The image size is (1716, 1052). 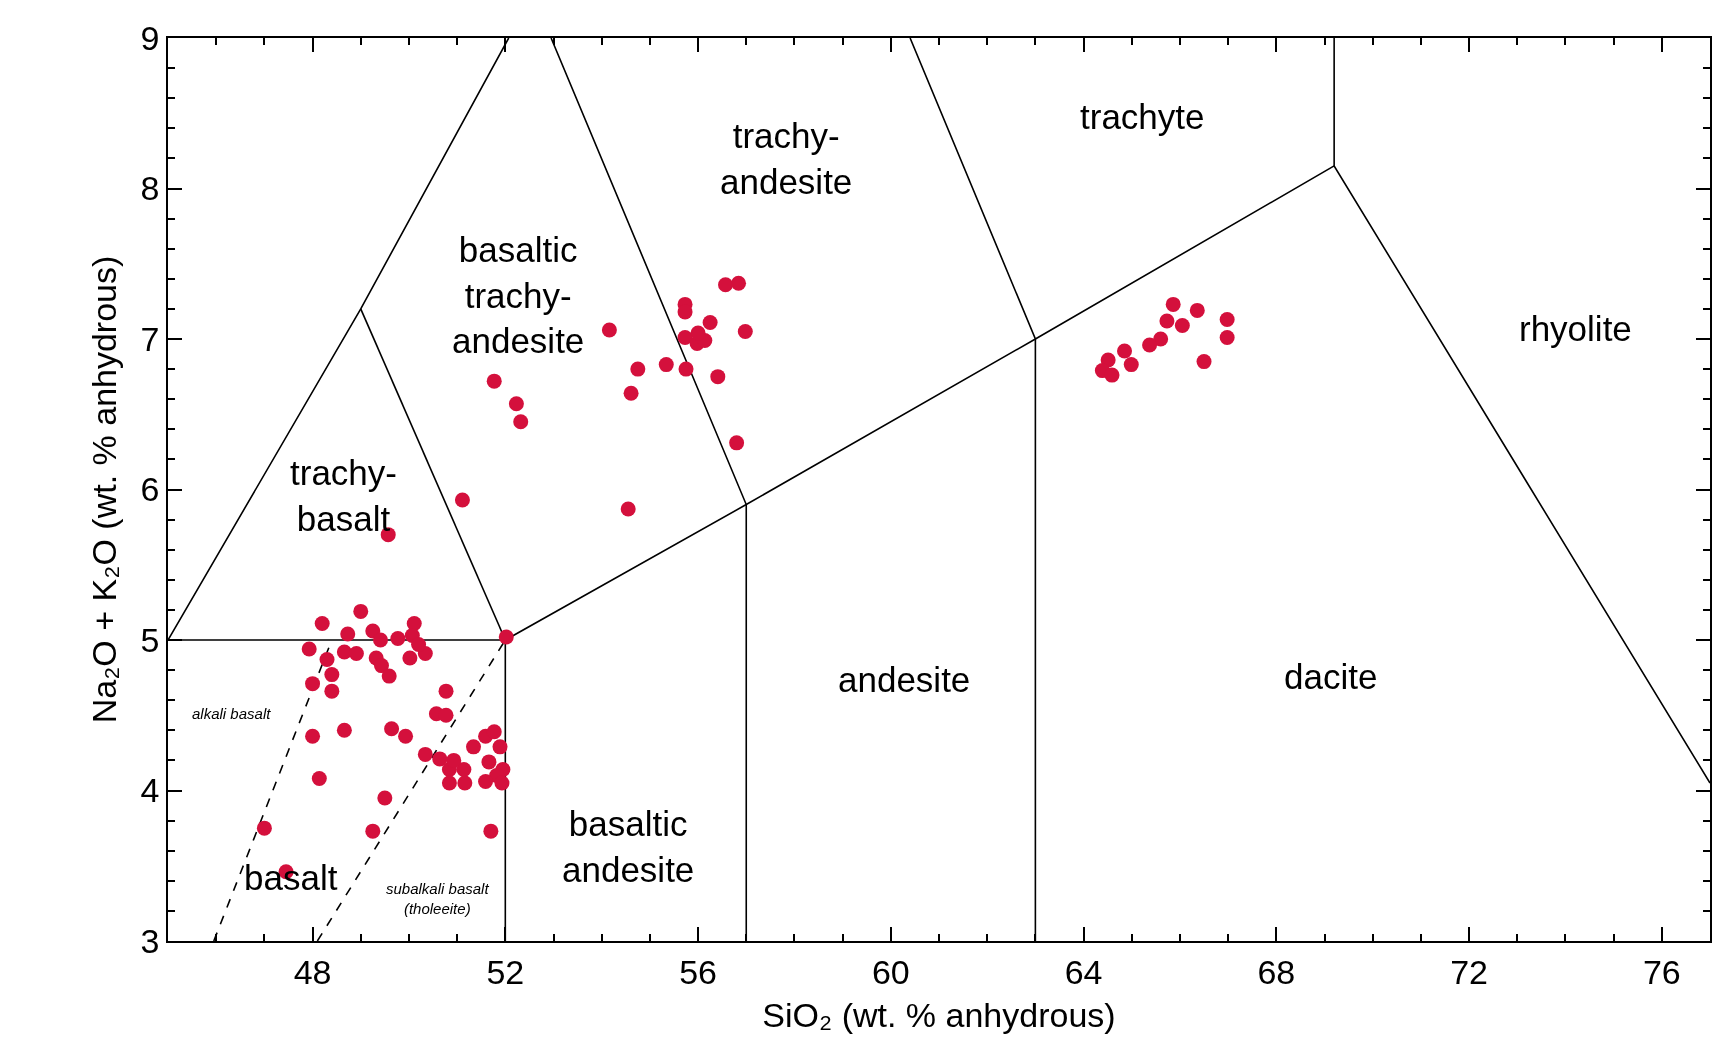 What do you see at coordinates (312, 971) in the screenshot?
I see `x-tick-label: 48` at bounding box center [312, 971].